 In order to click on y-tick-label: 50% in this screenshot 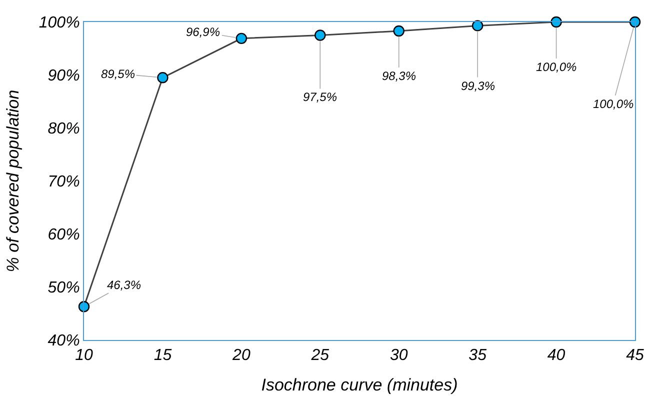, I will do `click(64, 288)`.